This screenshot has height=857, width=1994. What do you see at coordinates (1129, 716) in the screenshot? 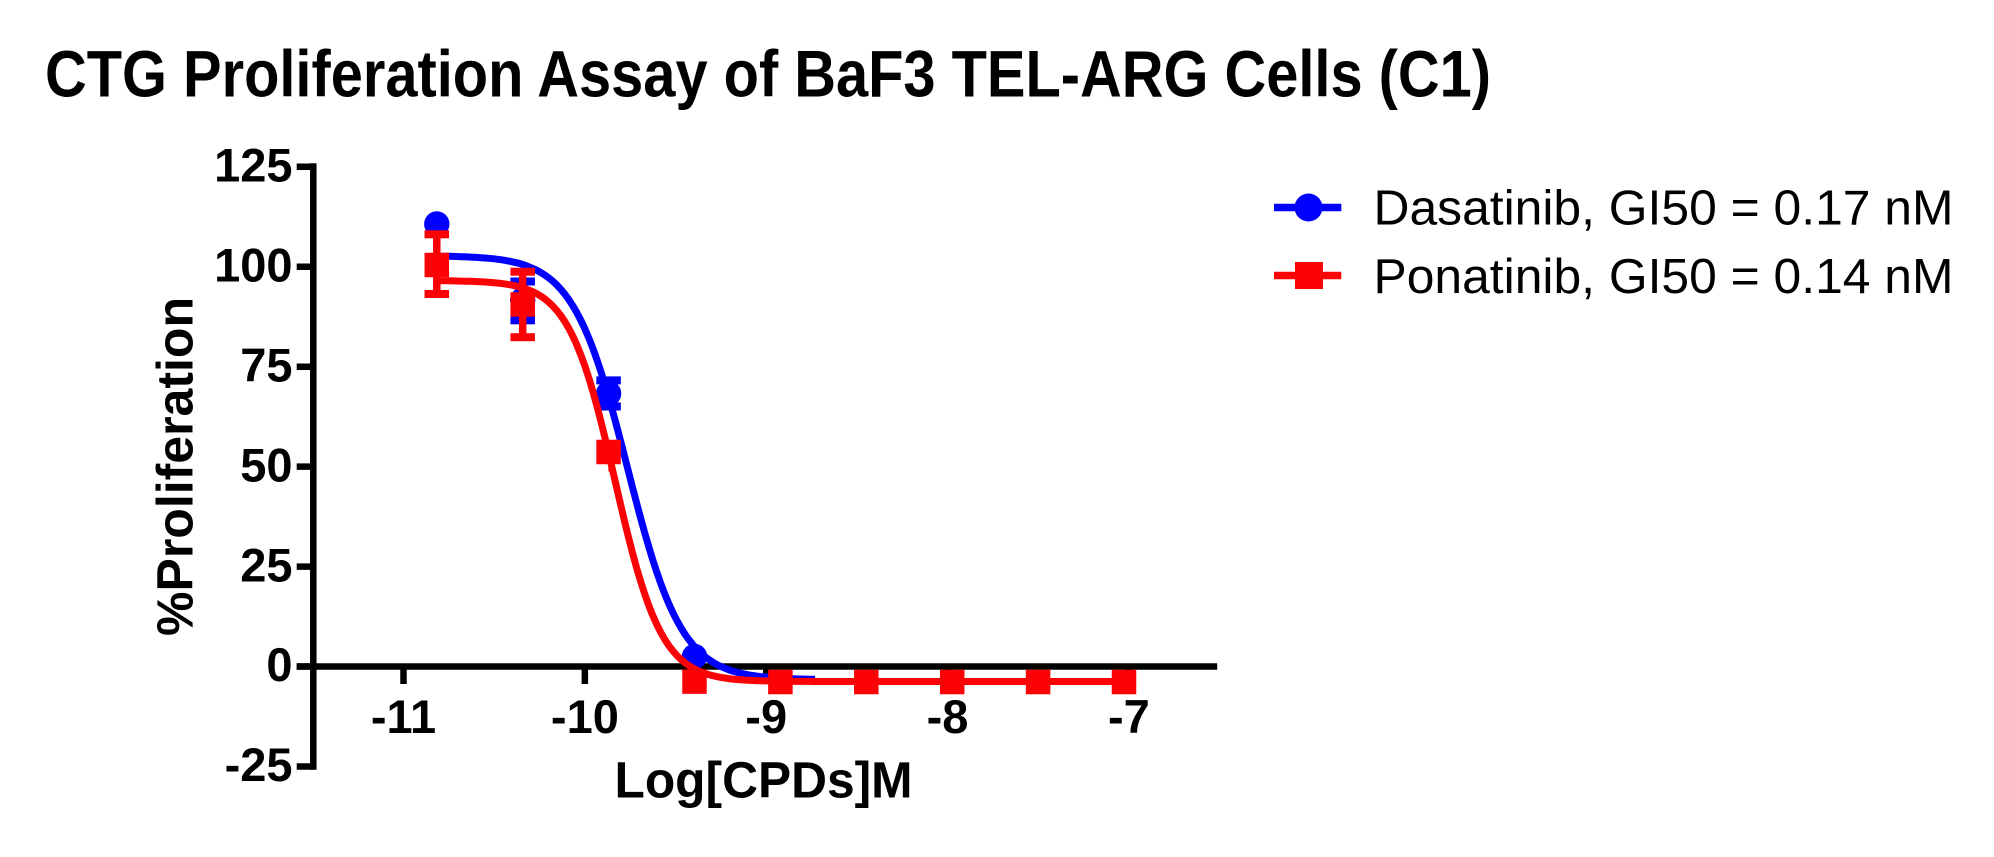
I see `svg-text: -7` at bounding box center [1129, 716].